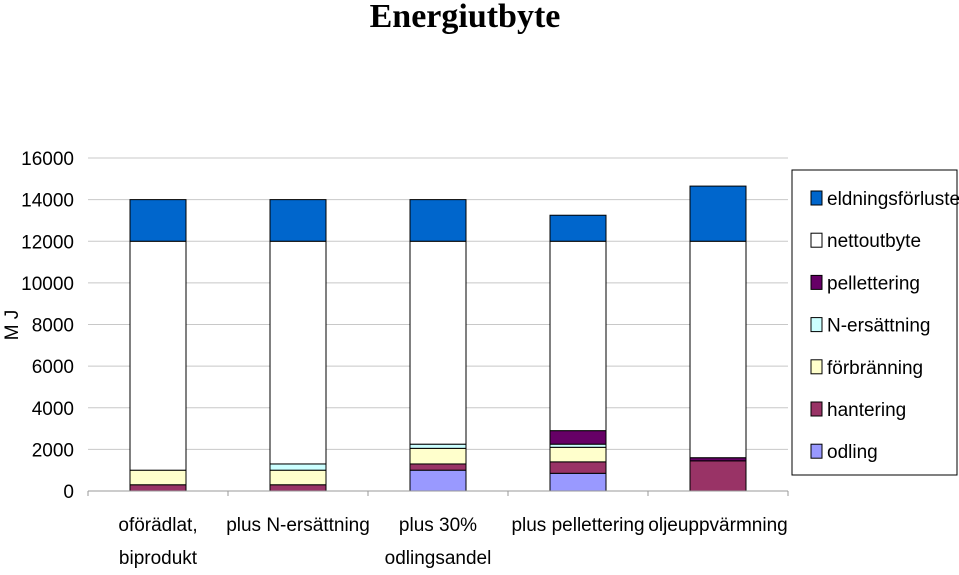 This screenshot has width=959, height=575. What do you see at coordinates (816, 409) in the screenshot?
I see `legend-swatch-hantering` at bounding box center [816, 409].